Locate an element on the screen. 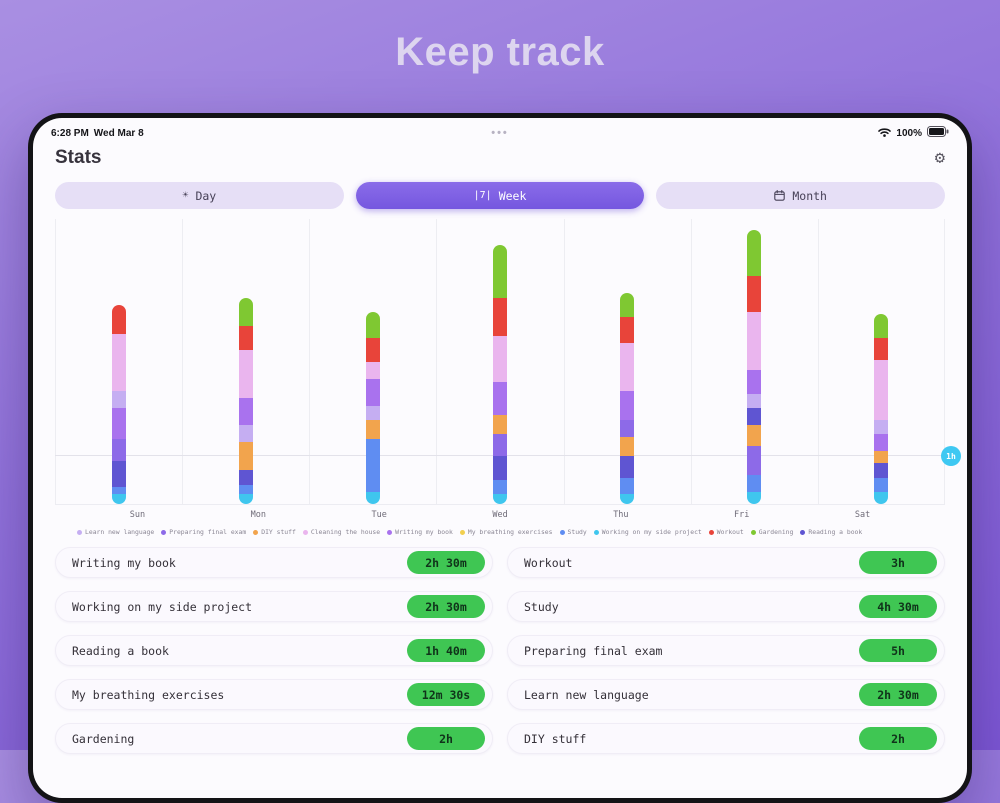 The image size is (1000, 803). tab-label: Day is located at coordinates (206, 195).